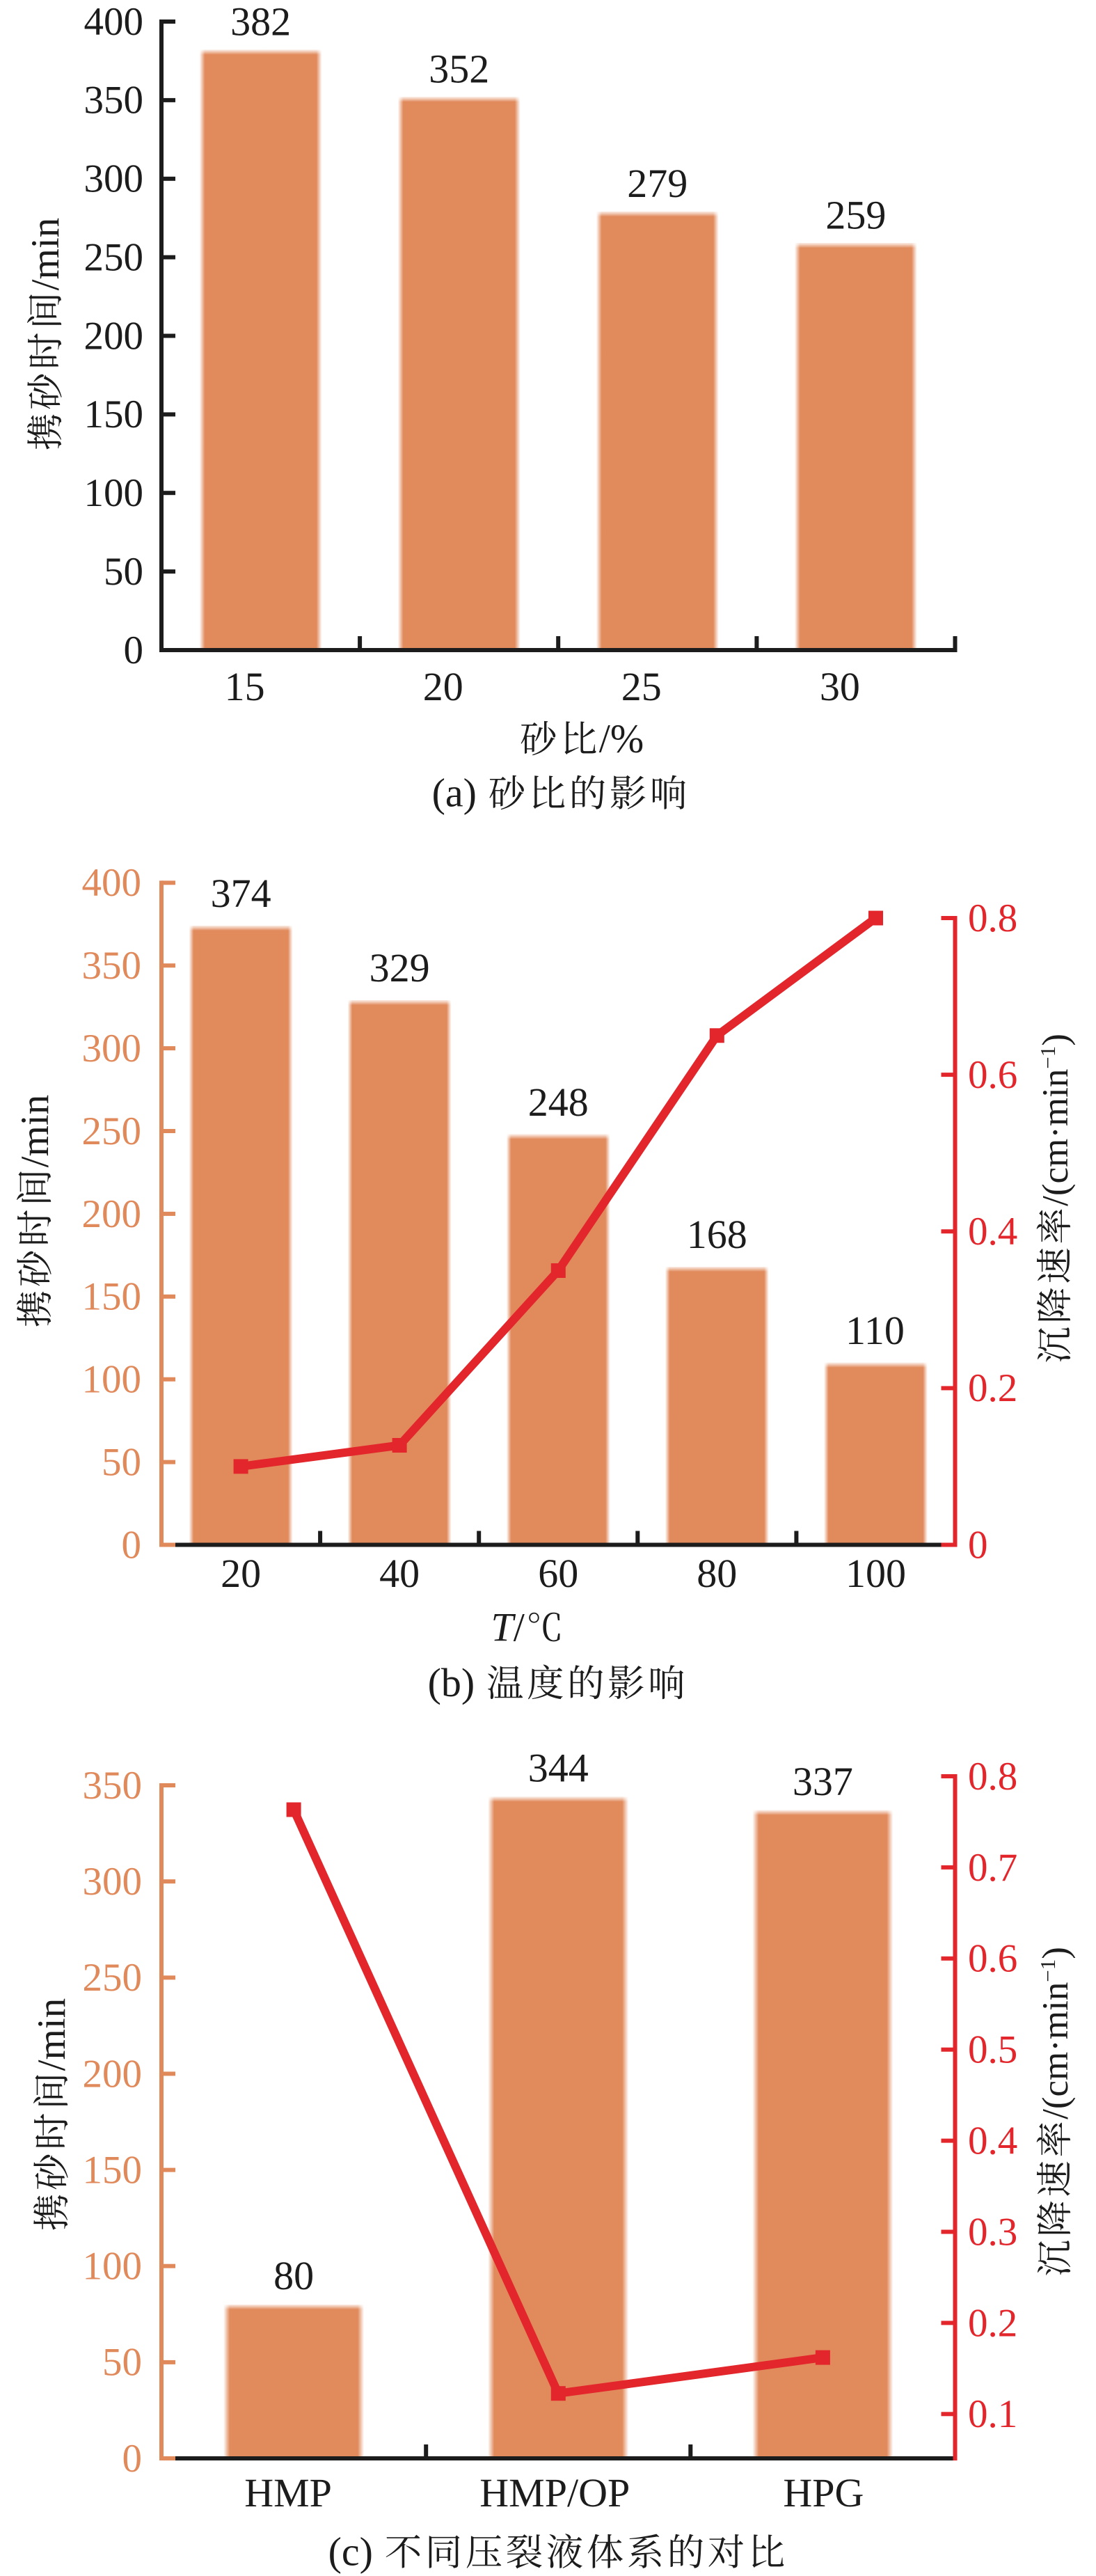 Image resolution: width=1096 pixels, height=2576 pixels. What do you see at coordinates (245, 686) in the screenshot?
I see `svg-text: 15` at bounding box center [245, 686].